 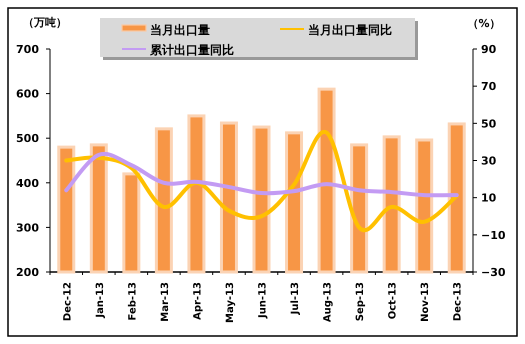 What do you see at coordinates (328, 302) in the screenshot?
I see `x-tick-label: Aug-13` at bounding box center [328, 302].